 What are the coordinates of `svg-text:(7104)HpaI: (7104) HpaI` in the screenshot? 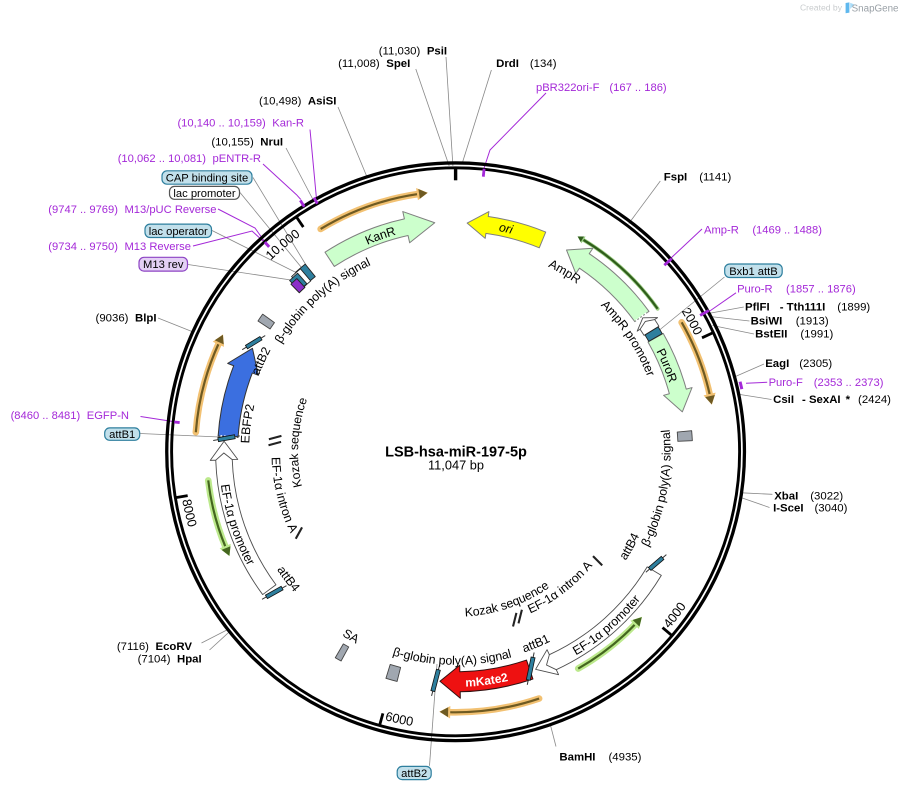 It's located at (170, 660).